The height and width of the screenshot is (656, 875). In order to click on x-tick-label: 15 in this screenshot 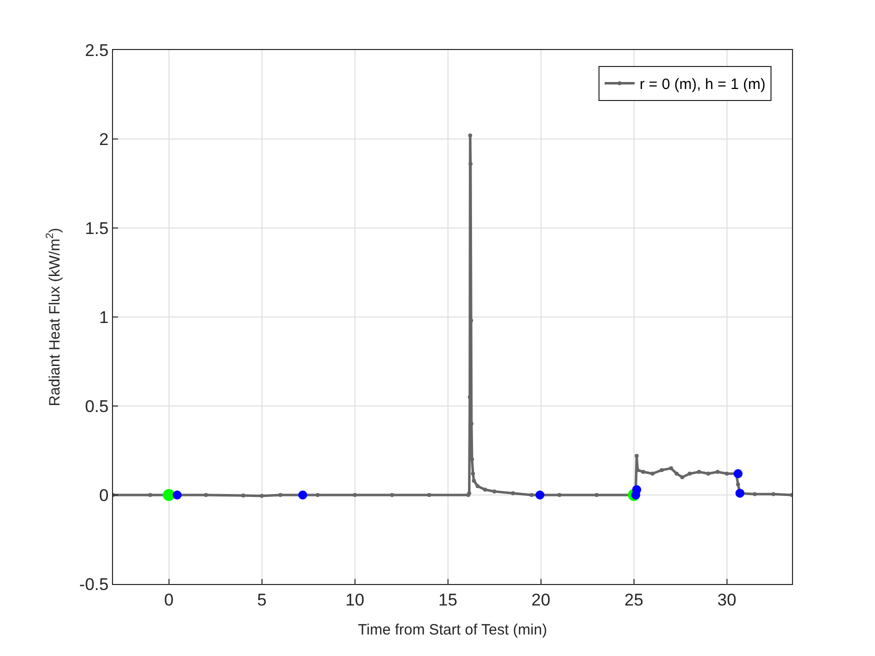, I will do `click(448, 600)`.